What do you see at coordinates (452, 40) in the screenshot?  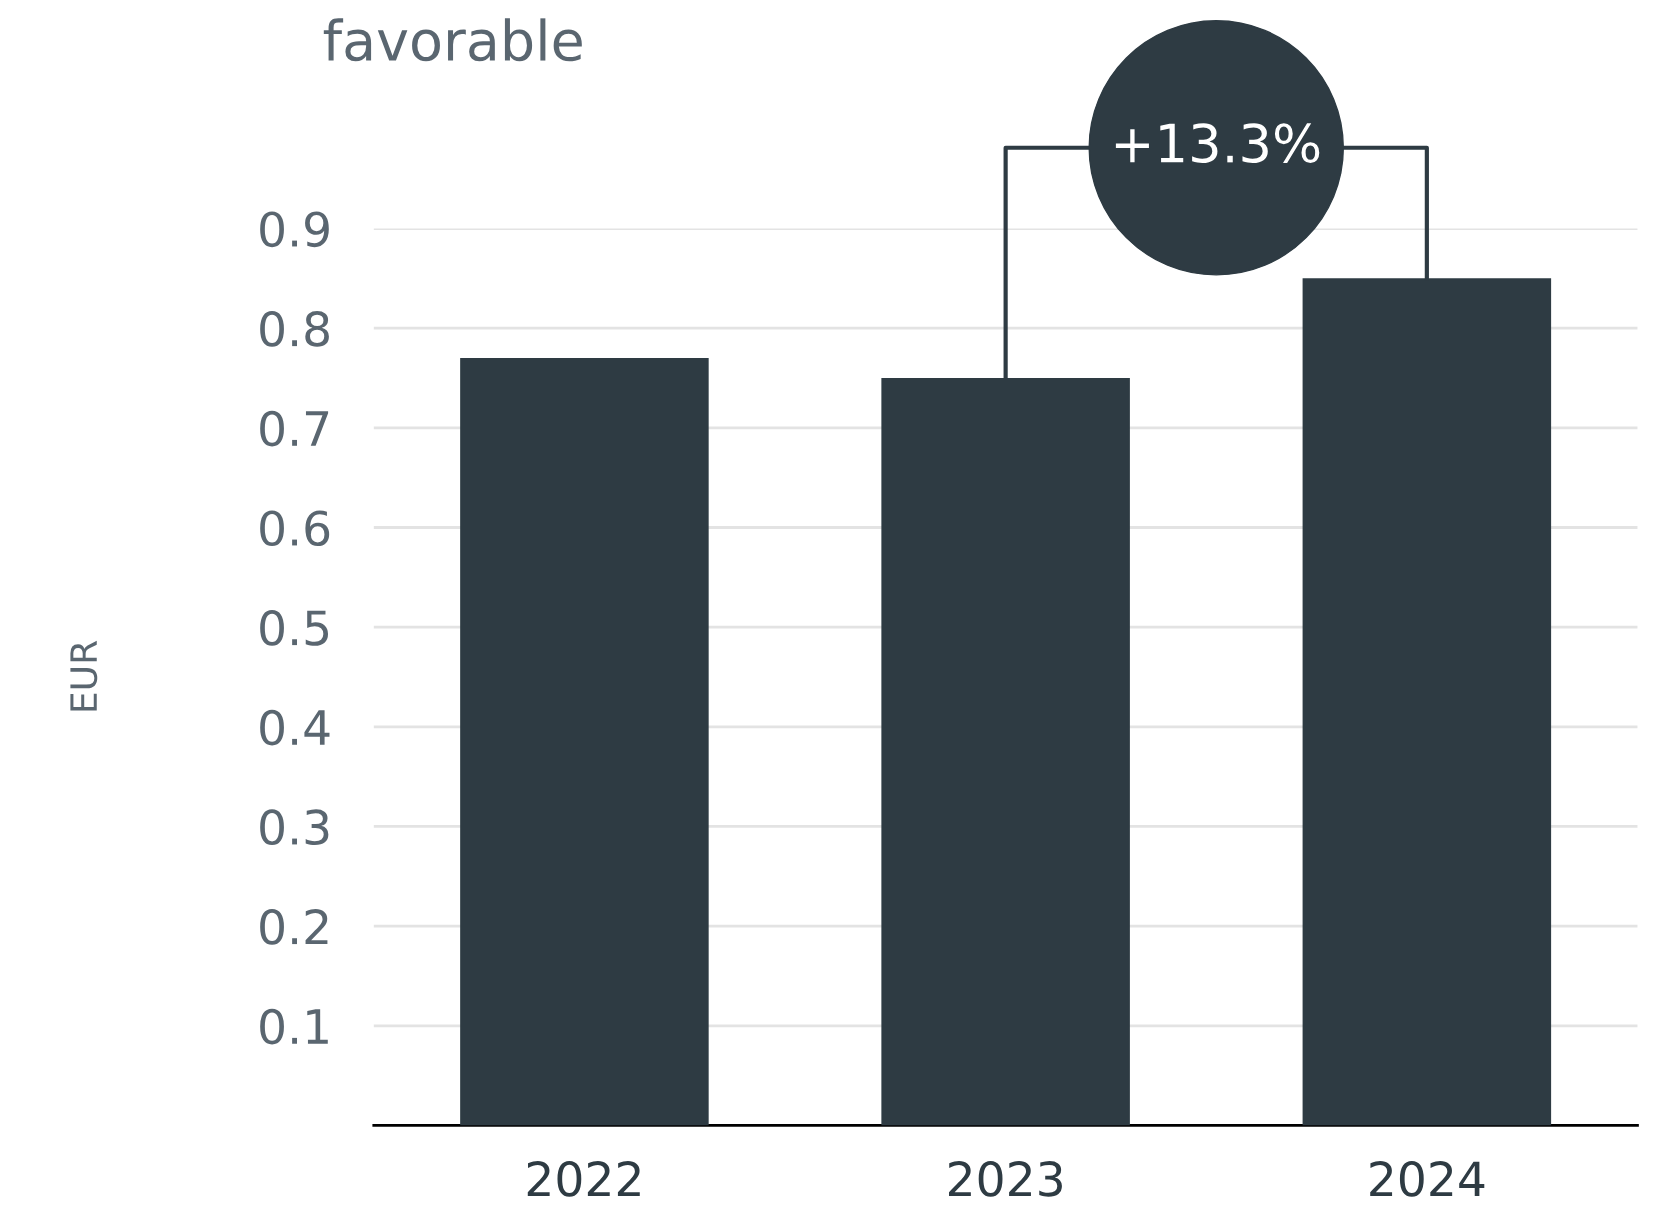 I see `chart-title: favorable` at bounding box center [452, 40].